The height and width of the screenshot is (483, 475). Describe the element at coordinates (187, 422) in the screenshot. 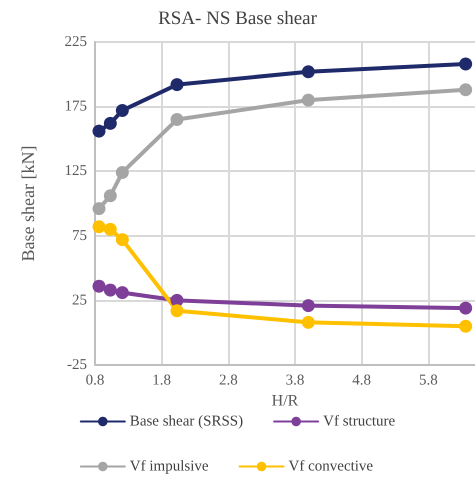

I see `legend-label: Base shear (SRSS)` at that location.